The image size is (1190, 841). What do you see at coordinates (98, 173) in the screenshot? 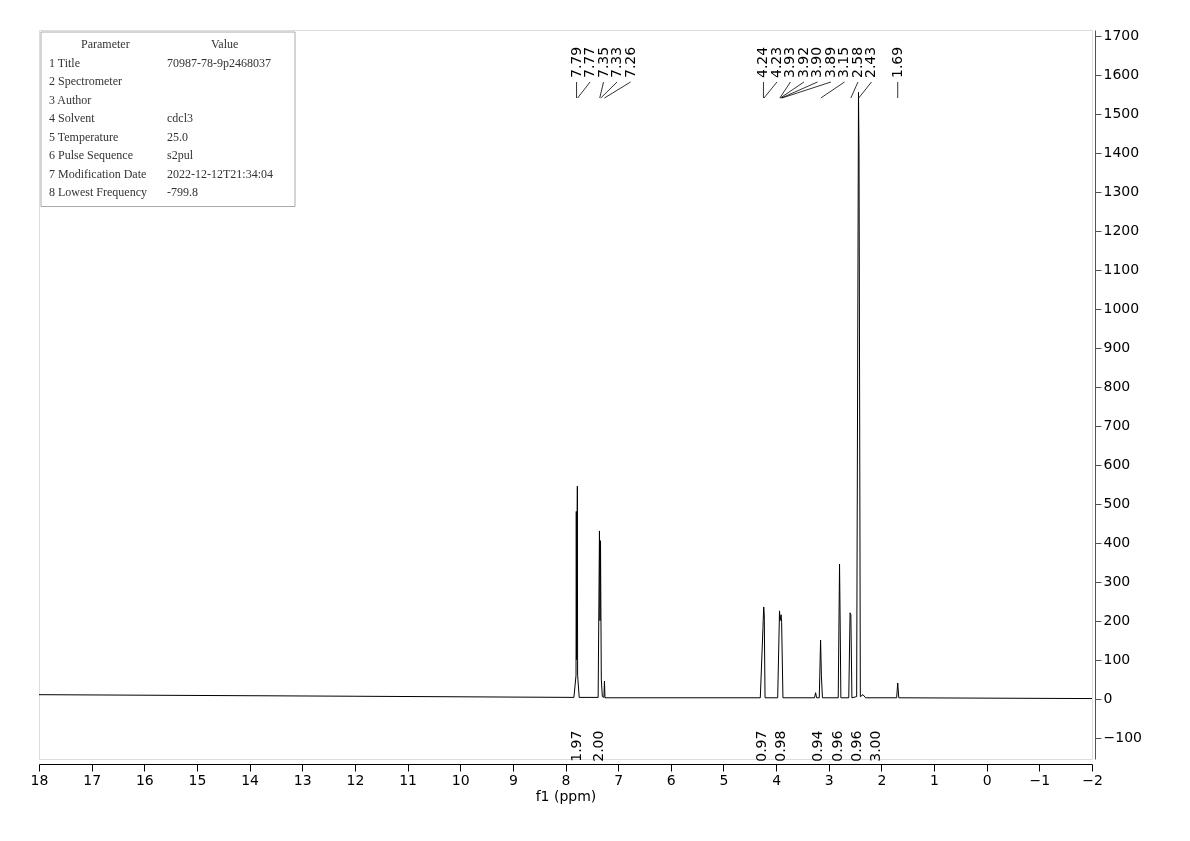
I see `annotation: 7 Modification Date` at bounding box center [98, 173].